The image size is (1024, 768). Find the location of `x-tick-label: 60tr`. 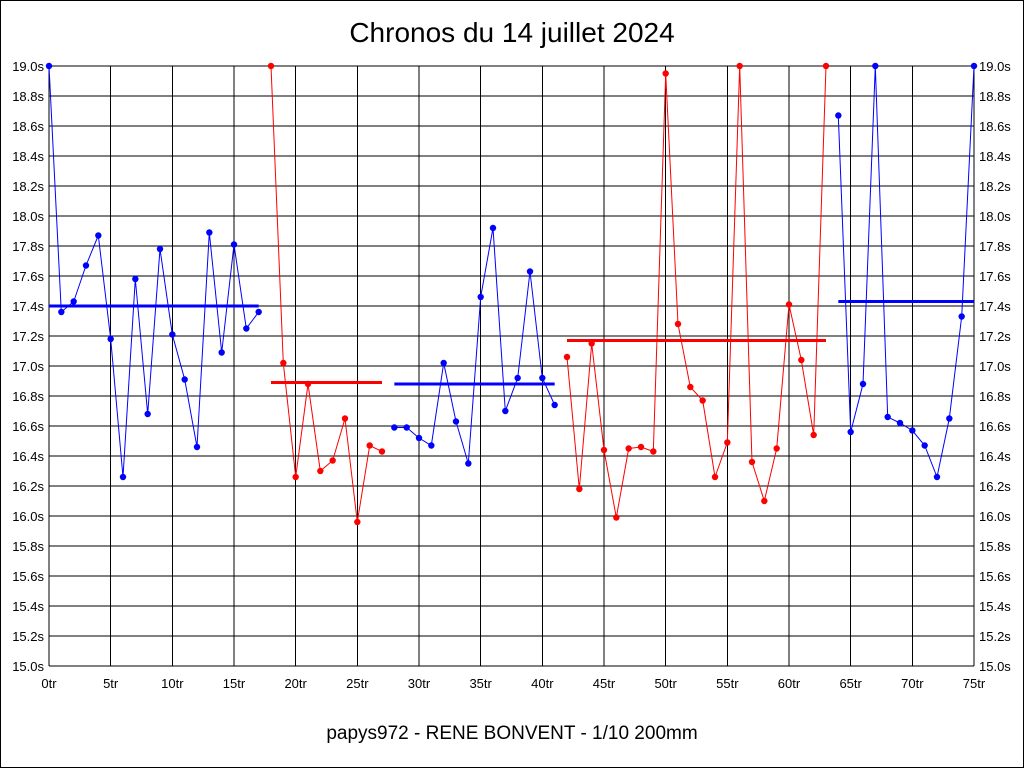

x-tick-label: 60tr is located at coordinates (789, 683).